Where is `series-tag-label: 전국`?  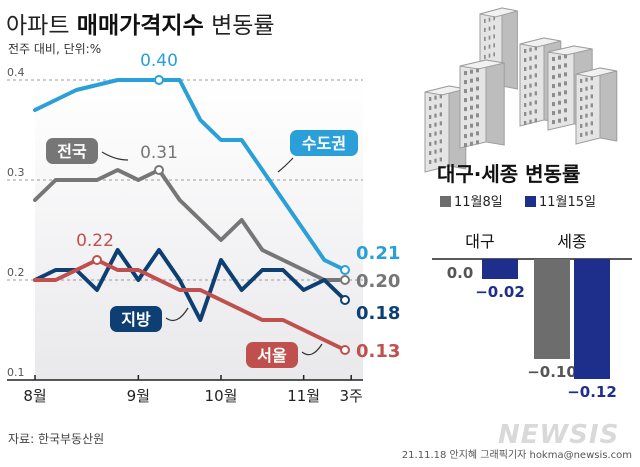
series-tag-label: 전국 is located at coordinates (72, 151).